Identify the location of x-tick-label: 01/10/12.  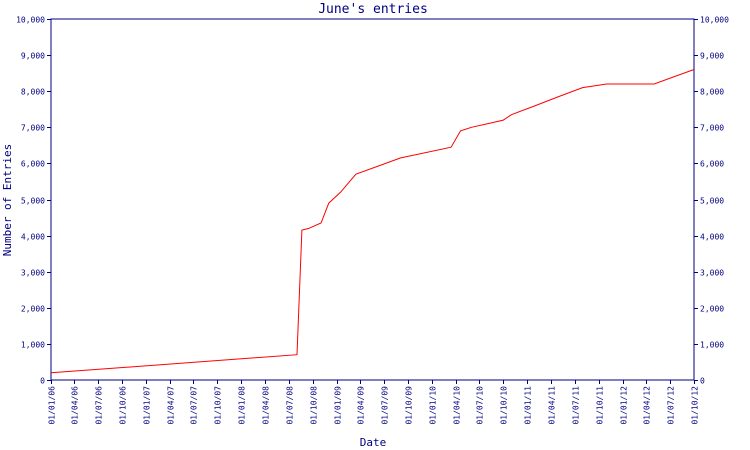
(695, 405).